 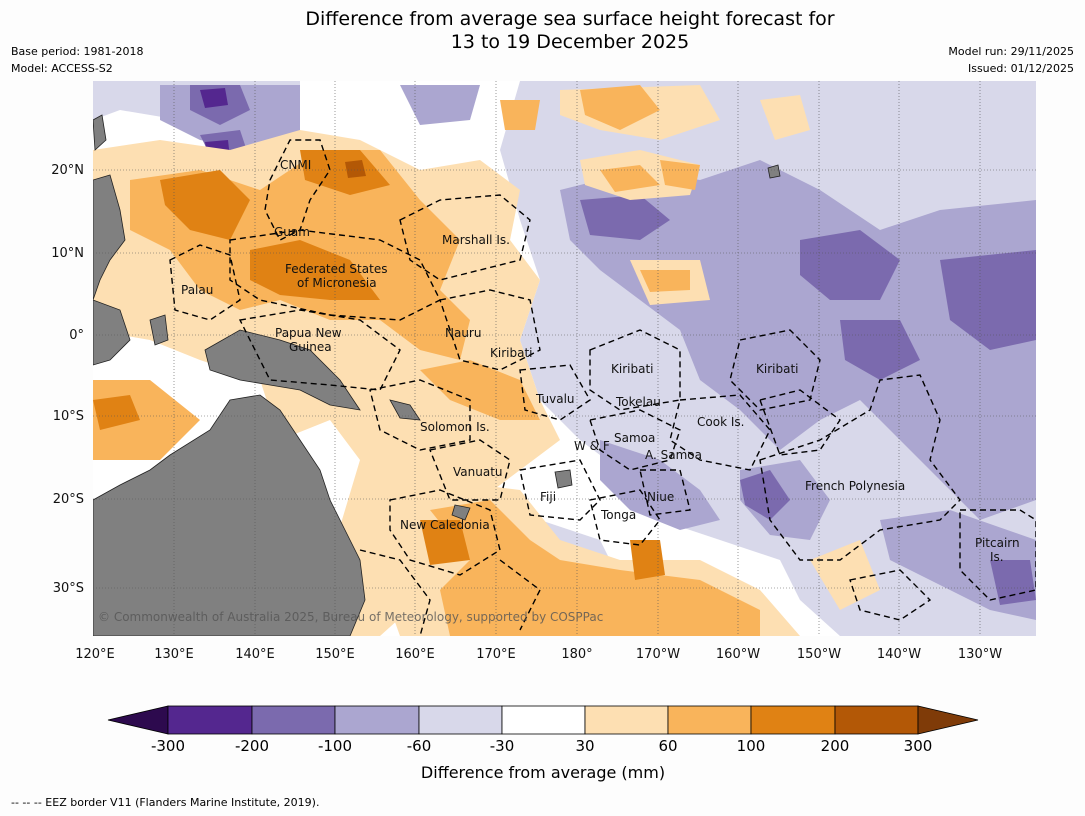 What do you see at coordinates (420, 415) in the screenshot?
I see `eez-solomon` at bounding box center [420, 415].